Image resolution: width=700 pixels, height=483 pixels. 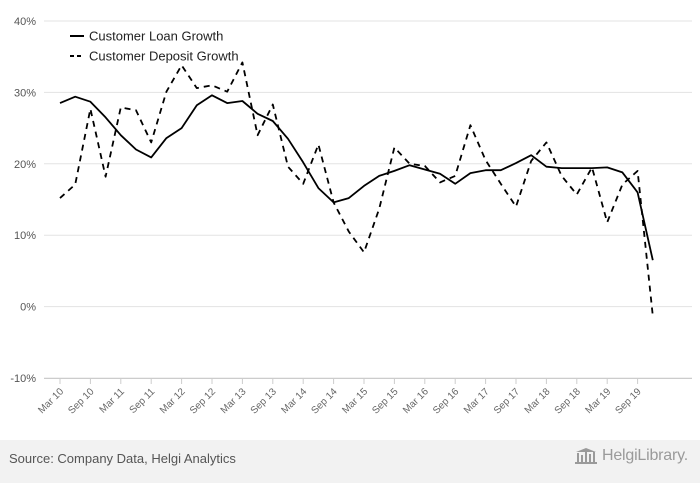 I want to click on helgi-library-logo: HelgiLibrary., so click(x=631, y=456).